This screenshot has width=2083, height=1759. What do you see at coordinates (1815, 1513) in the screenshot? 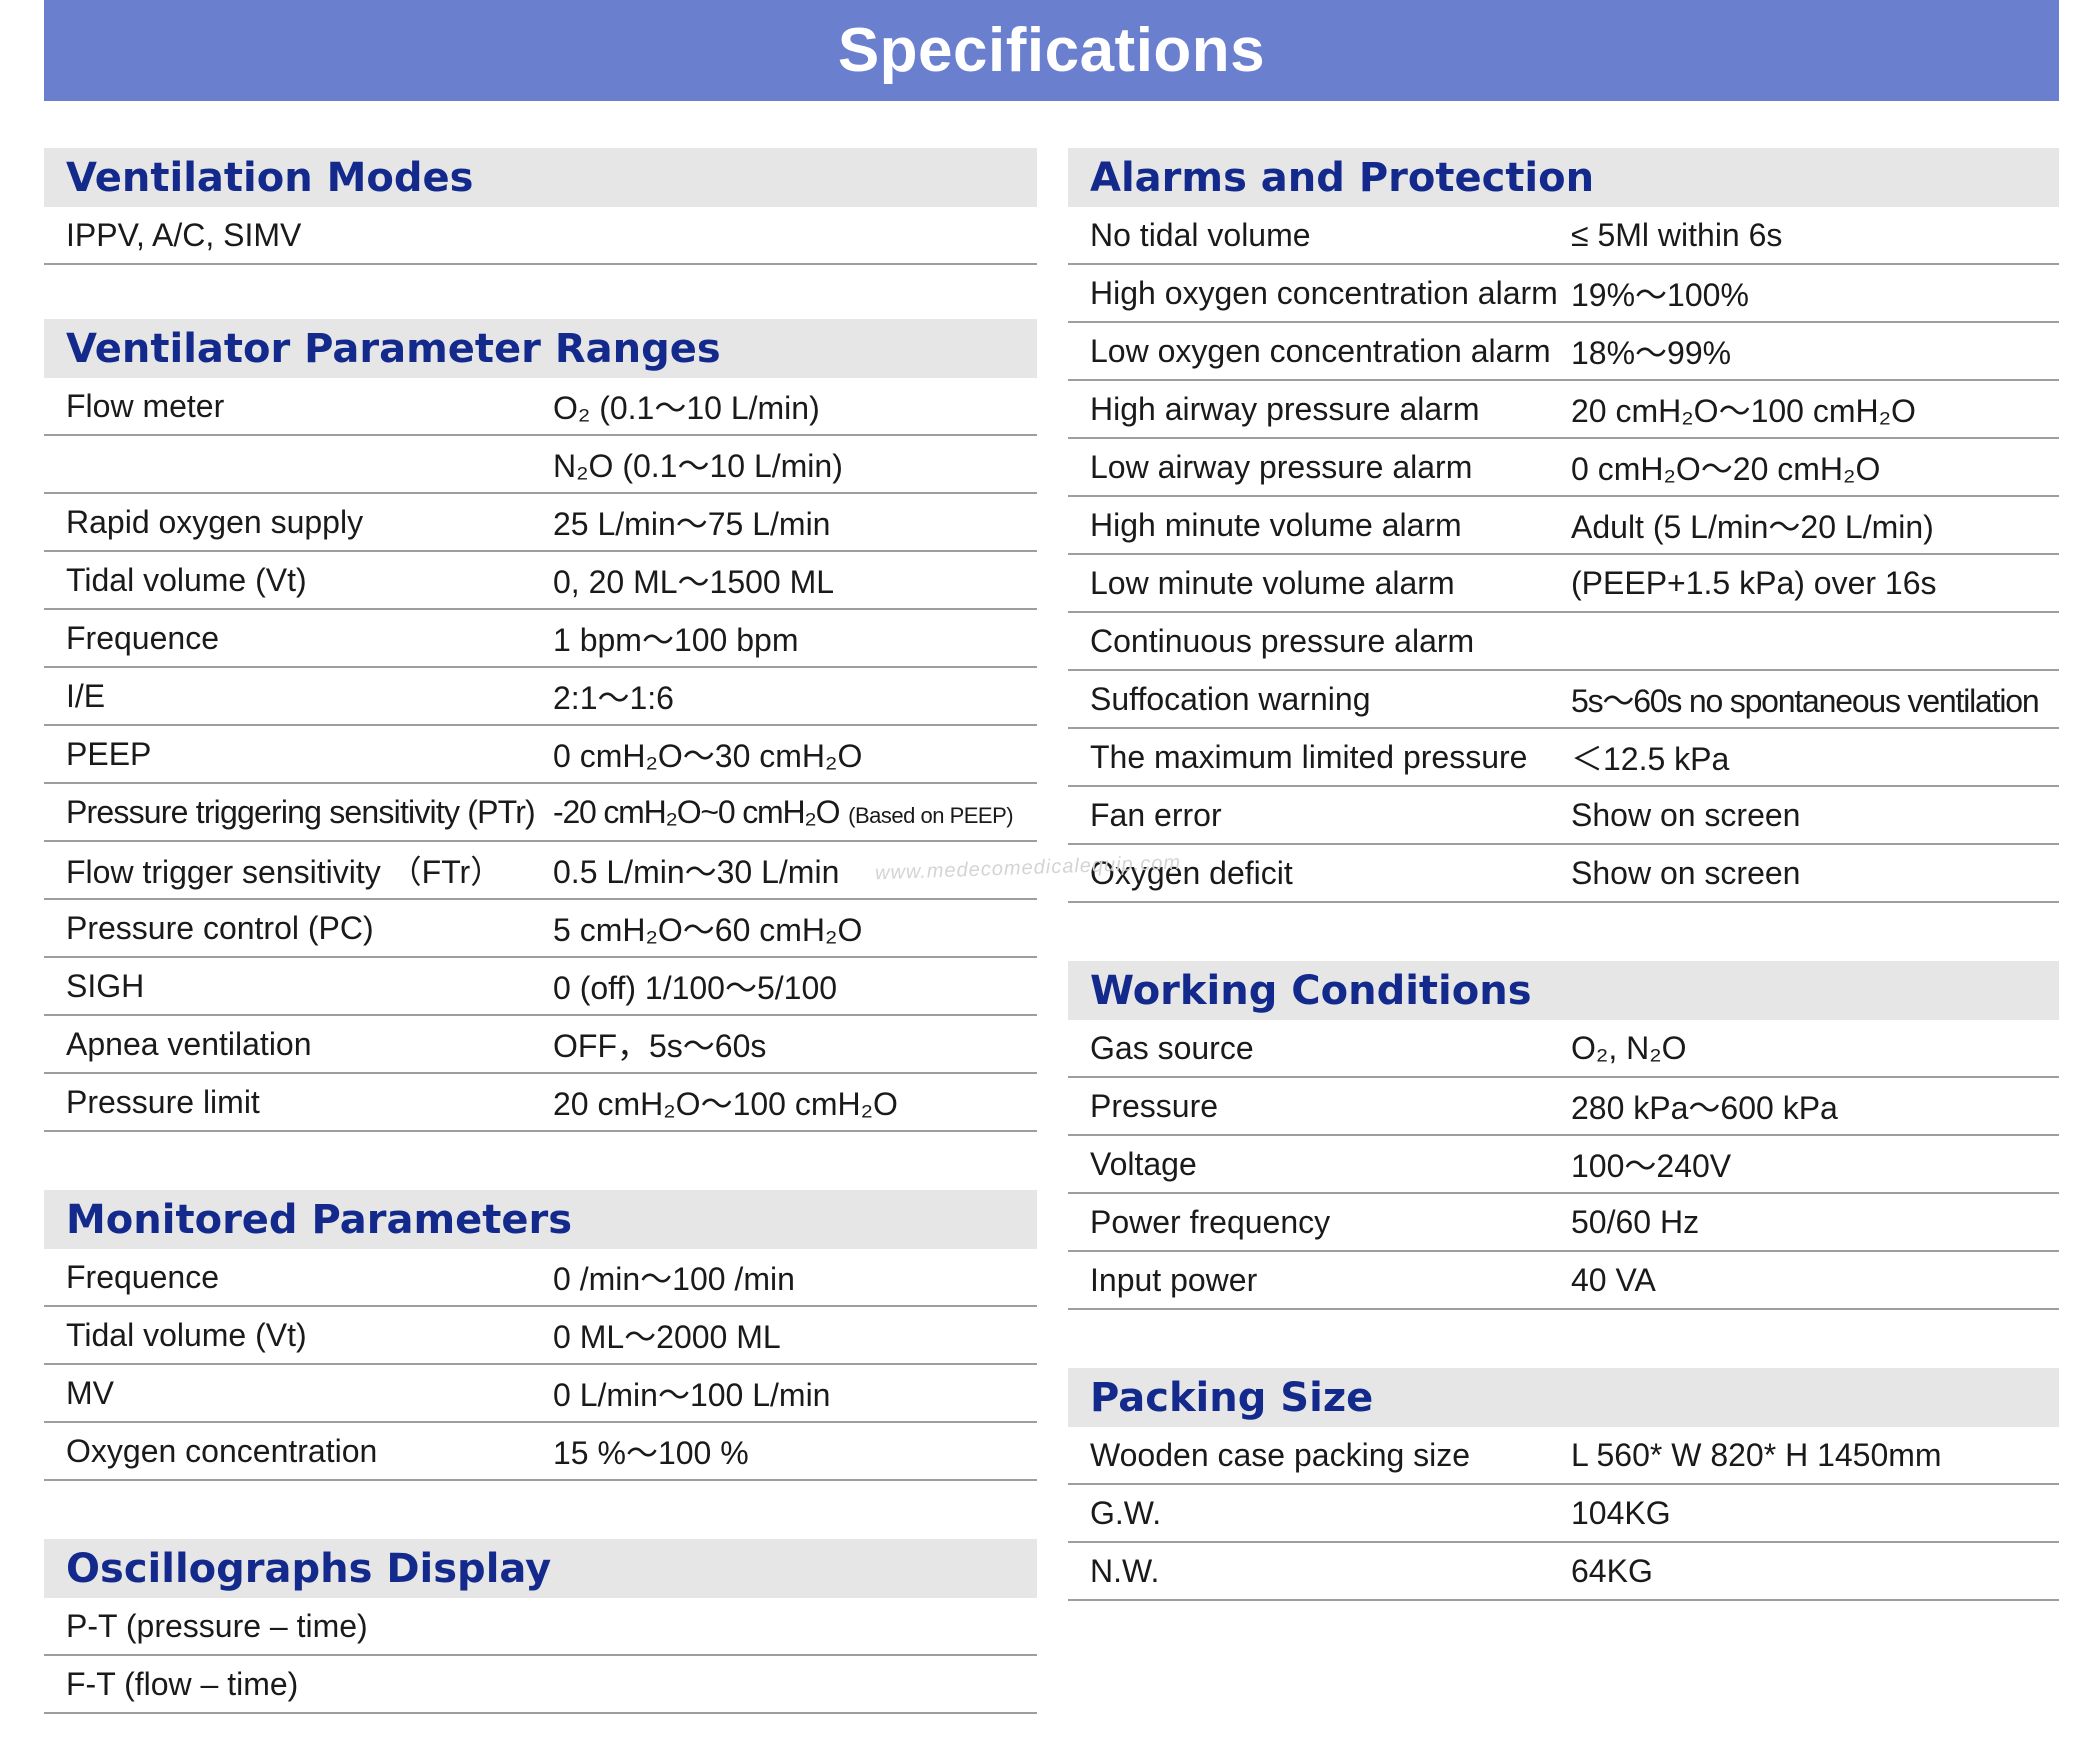
I see `spec-value: 104KG` at bounding box center [1815, 1513].